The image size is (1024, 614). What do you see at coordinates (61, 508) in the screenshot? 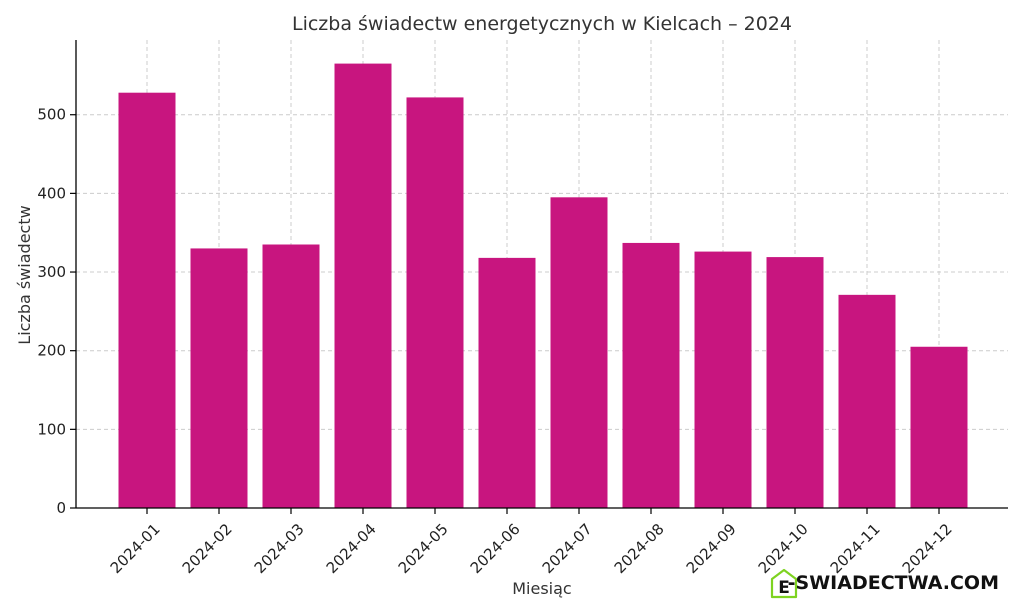
I see `y-tick-label: 0` at bounding box center [61, 508].